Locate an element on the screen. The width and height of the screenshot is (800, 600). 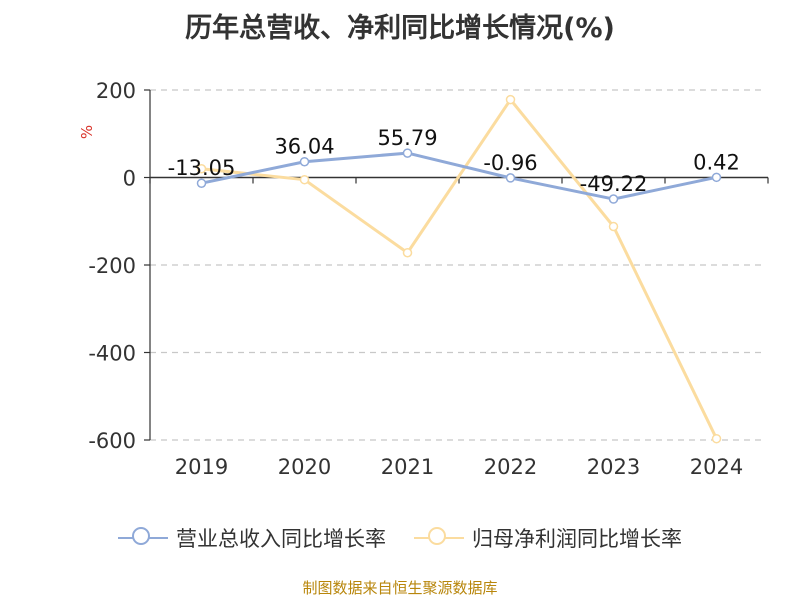
x-tick-label: 2022 is located at coordinates (510, 467).